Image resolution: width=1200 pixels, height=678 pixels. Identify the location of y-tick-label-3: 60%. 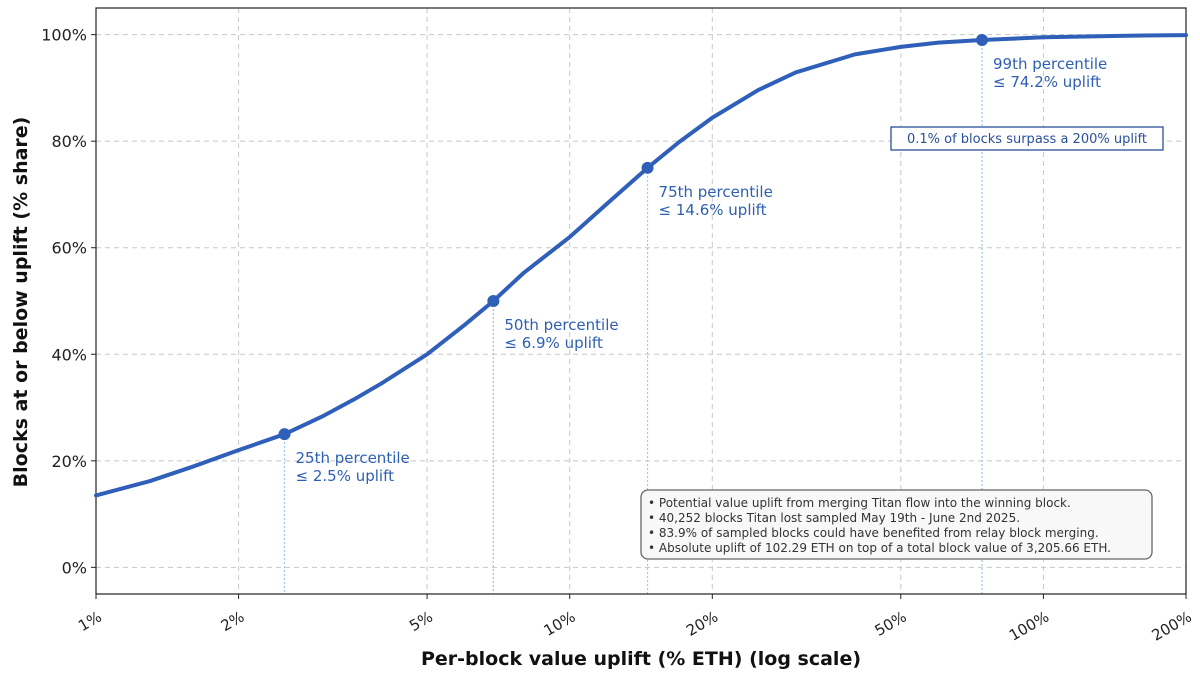
(69, 248).